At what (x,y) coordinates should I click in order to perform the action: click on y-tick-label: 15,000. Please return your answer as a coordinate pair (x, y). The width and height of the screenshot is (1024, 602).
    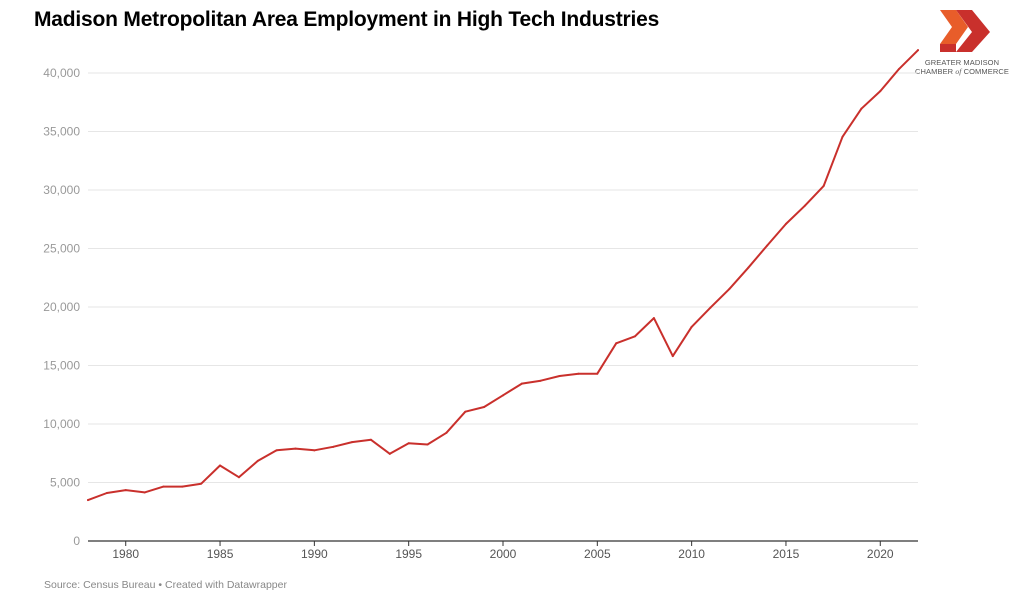
    Looking at the image, I should click on (61, 366).